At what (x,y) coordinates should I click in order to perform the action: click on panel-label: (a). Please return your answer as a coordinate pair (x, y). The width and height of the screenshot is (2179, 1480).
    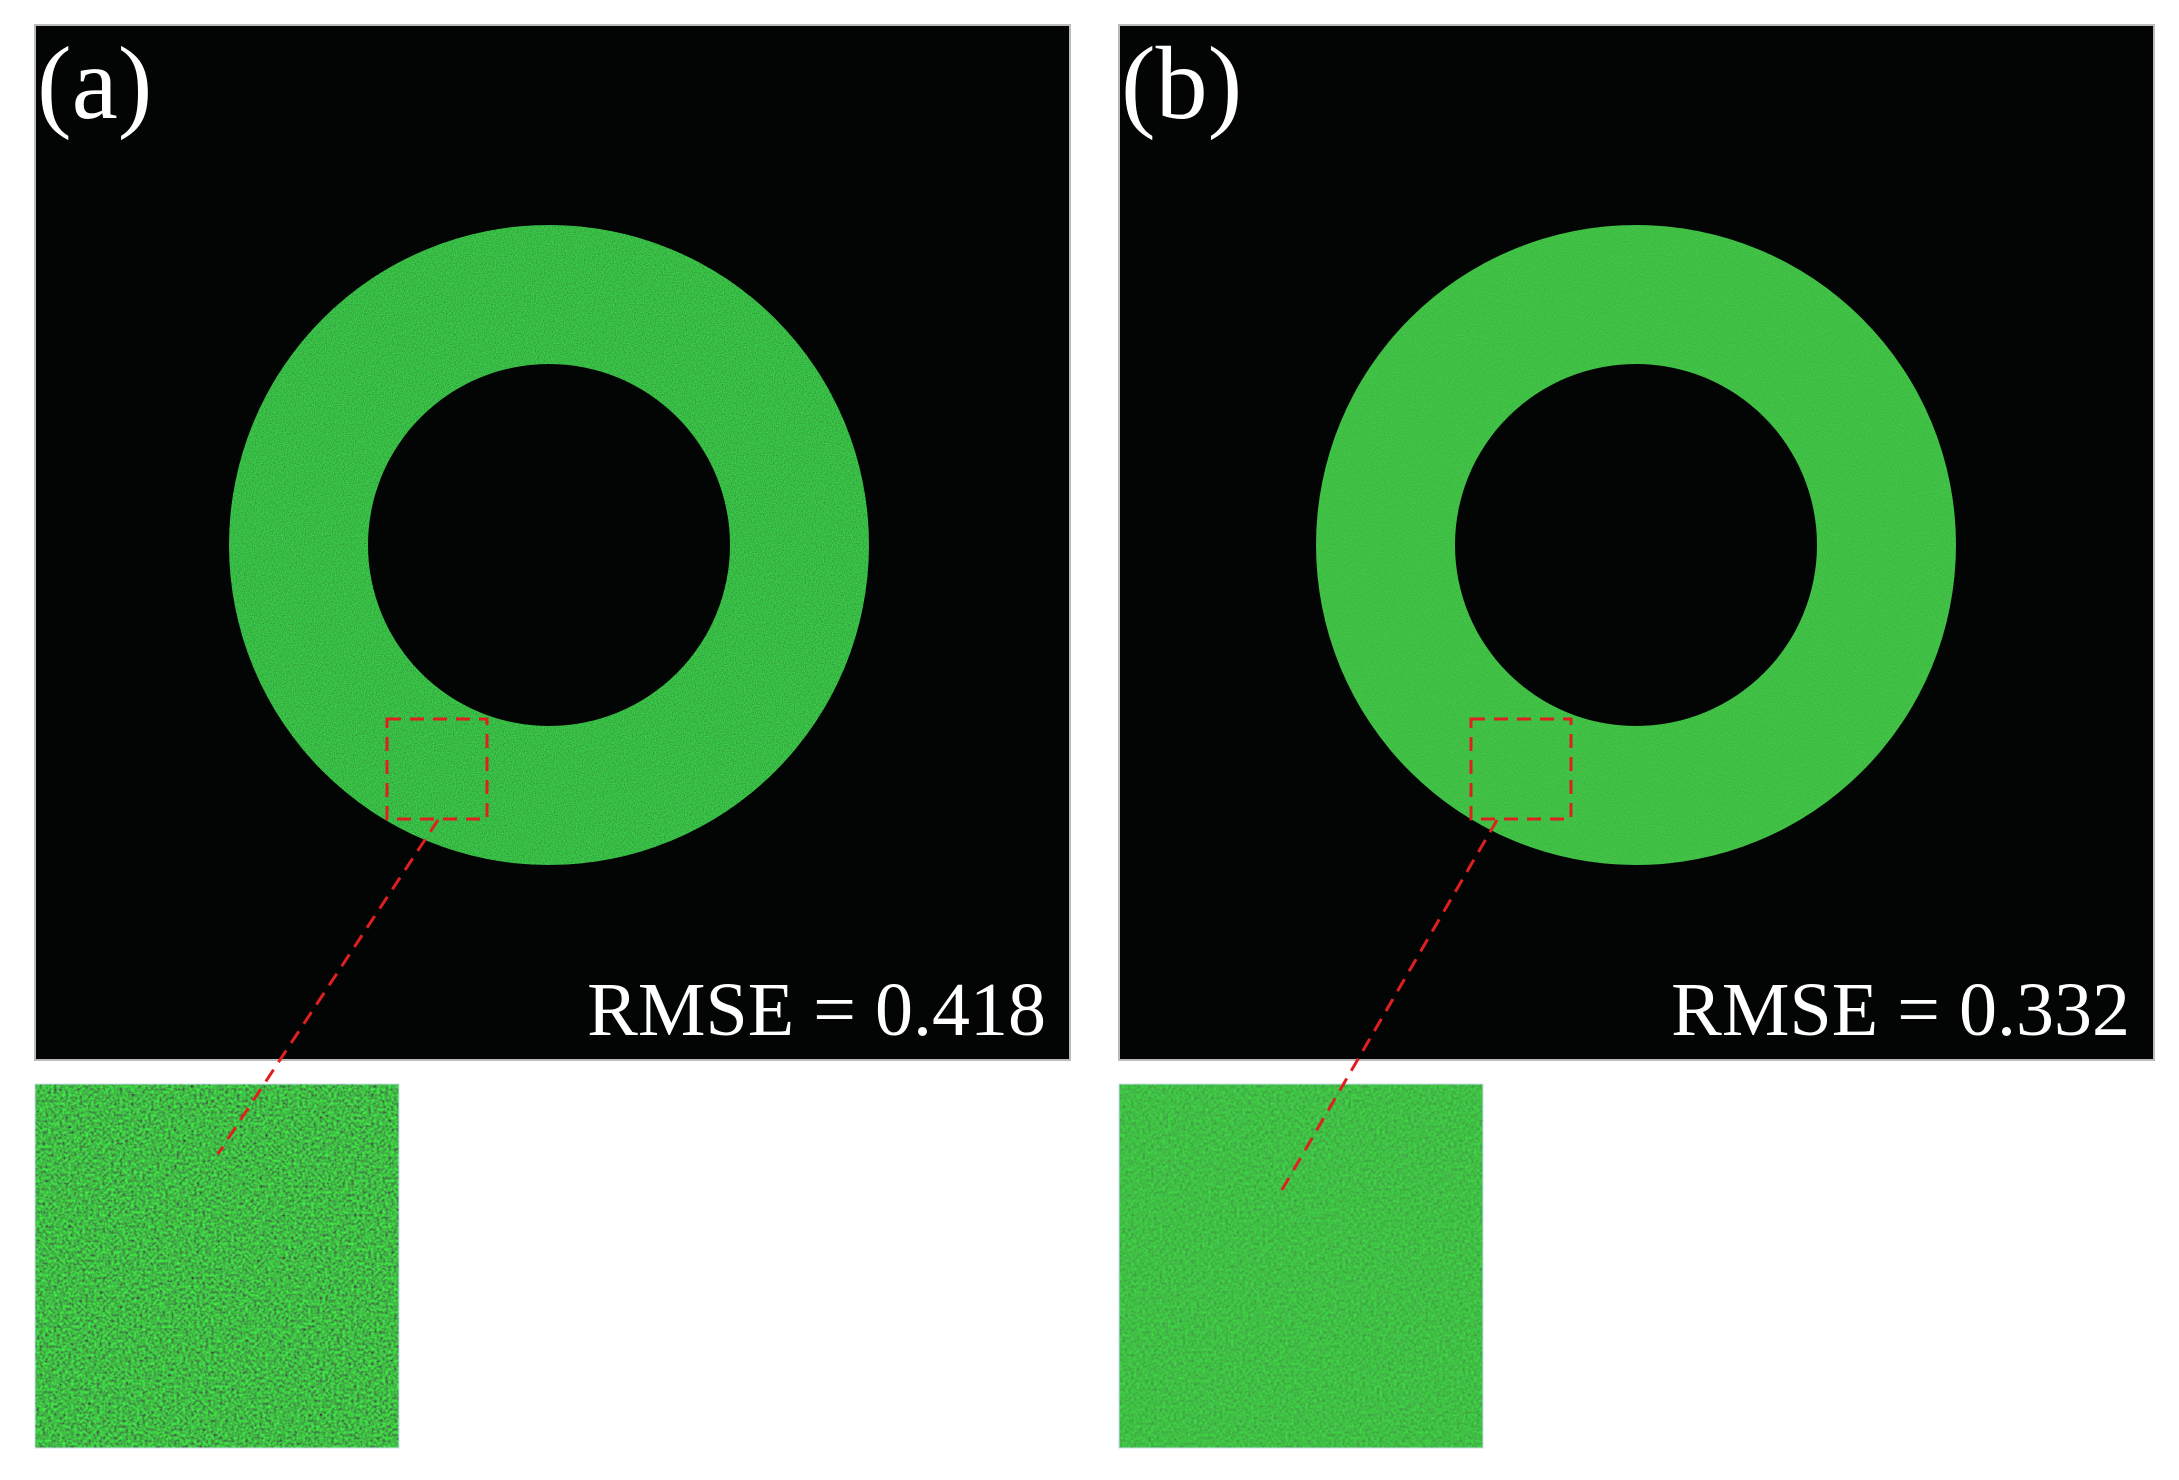
    Looking at the image, I should click on (94, 83).